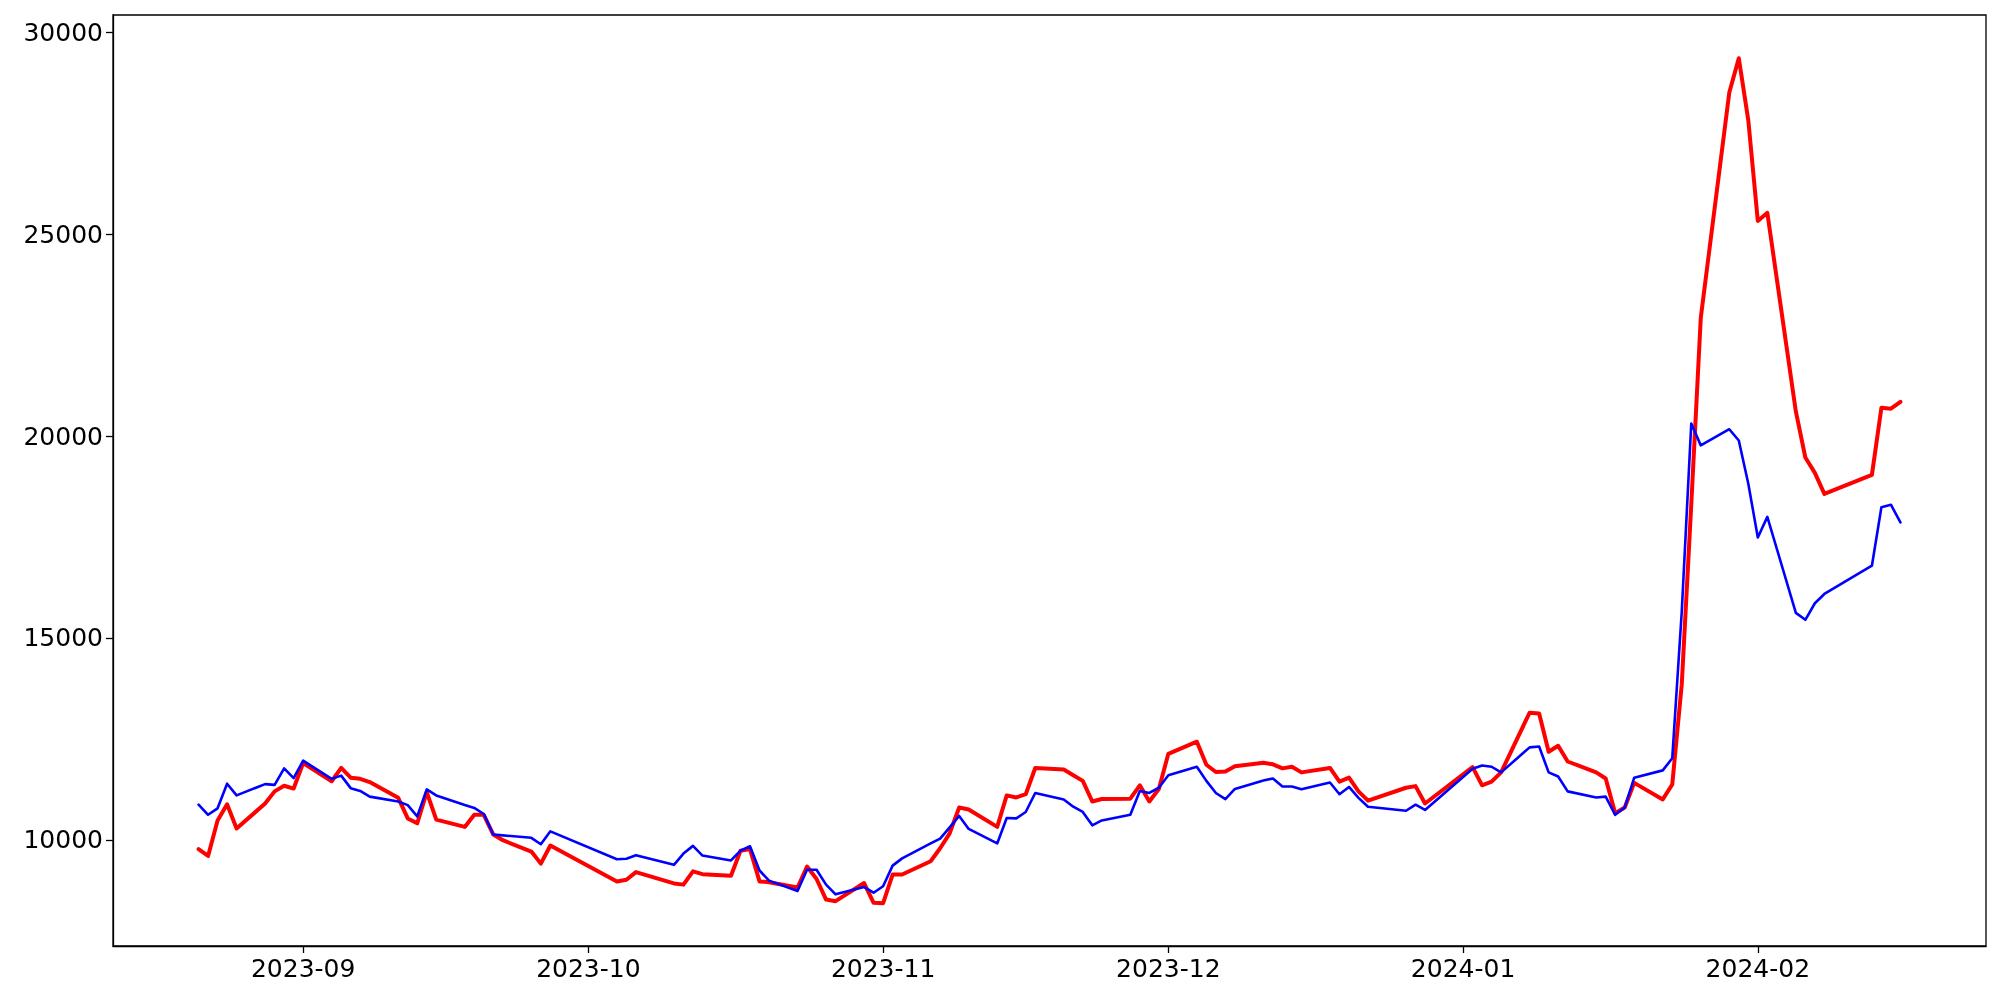 This screenshot has height=1000, width=2000. I want to click on x-tick-label: 2023-10, so click(588, 968).